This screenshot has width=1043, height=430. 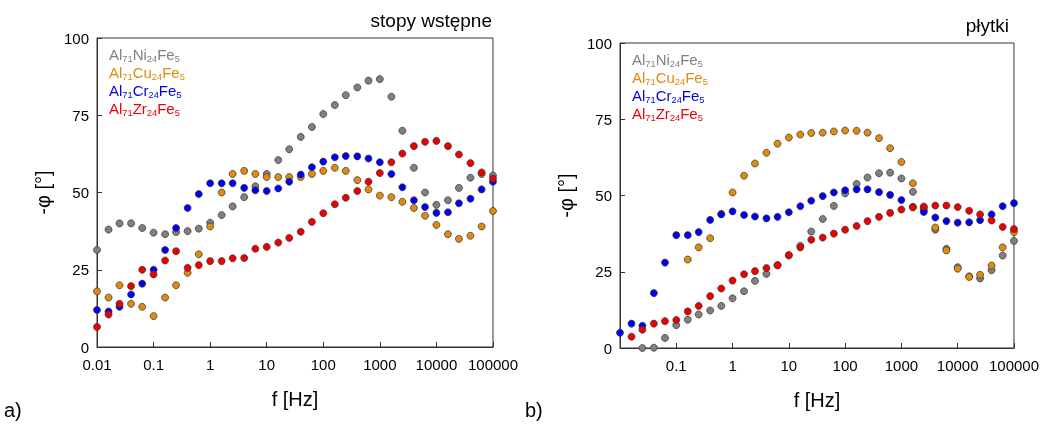 I want to click on x-tick-label: 0.01, so click(x=97, y=364).